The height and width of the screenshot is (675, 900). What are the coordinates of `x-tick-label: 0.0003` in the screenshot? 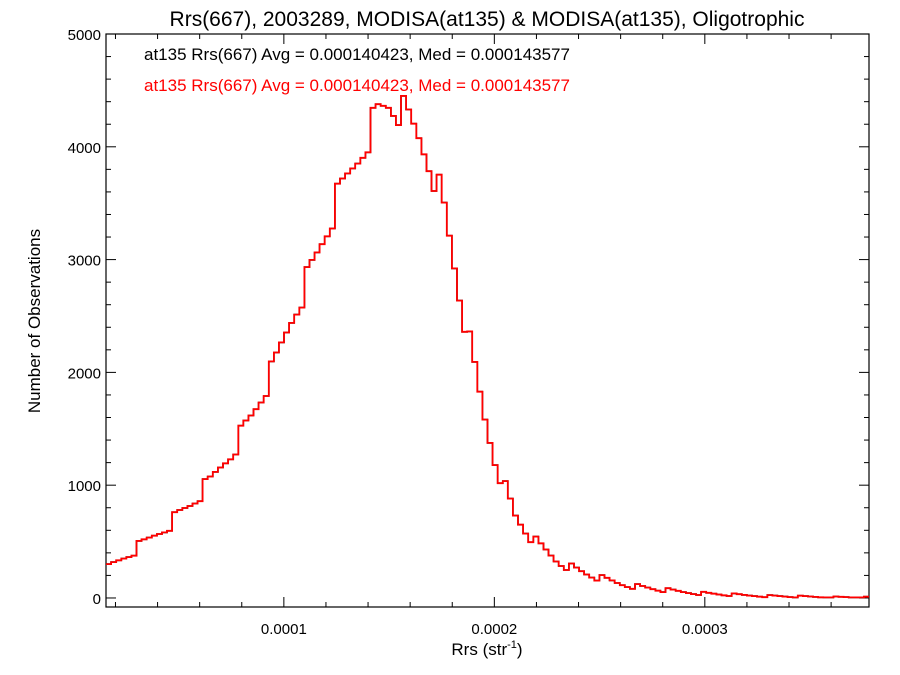 It's located at (705, 629).